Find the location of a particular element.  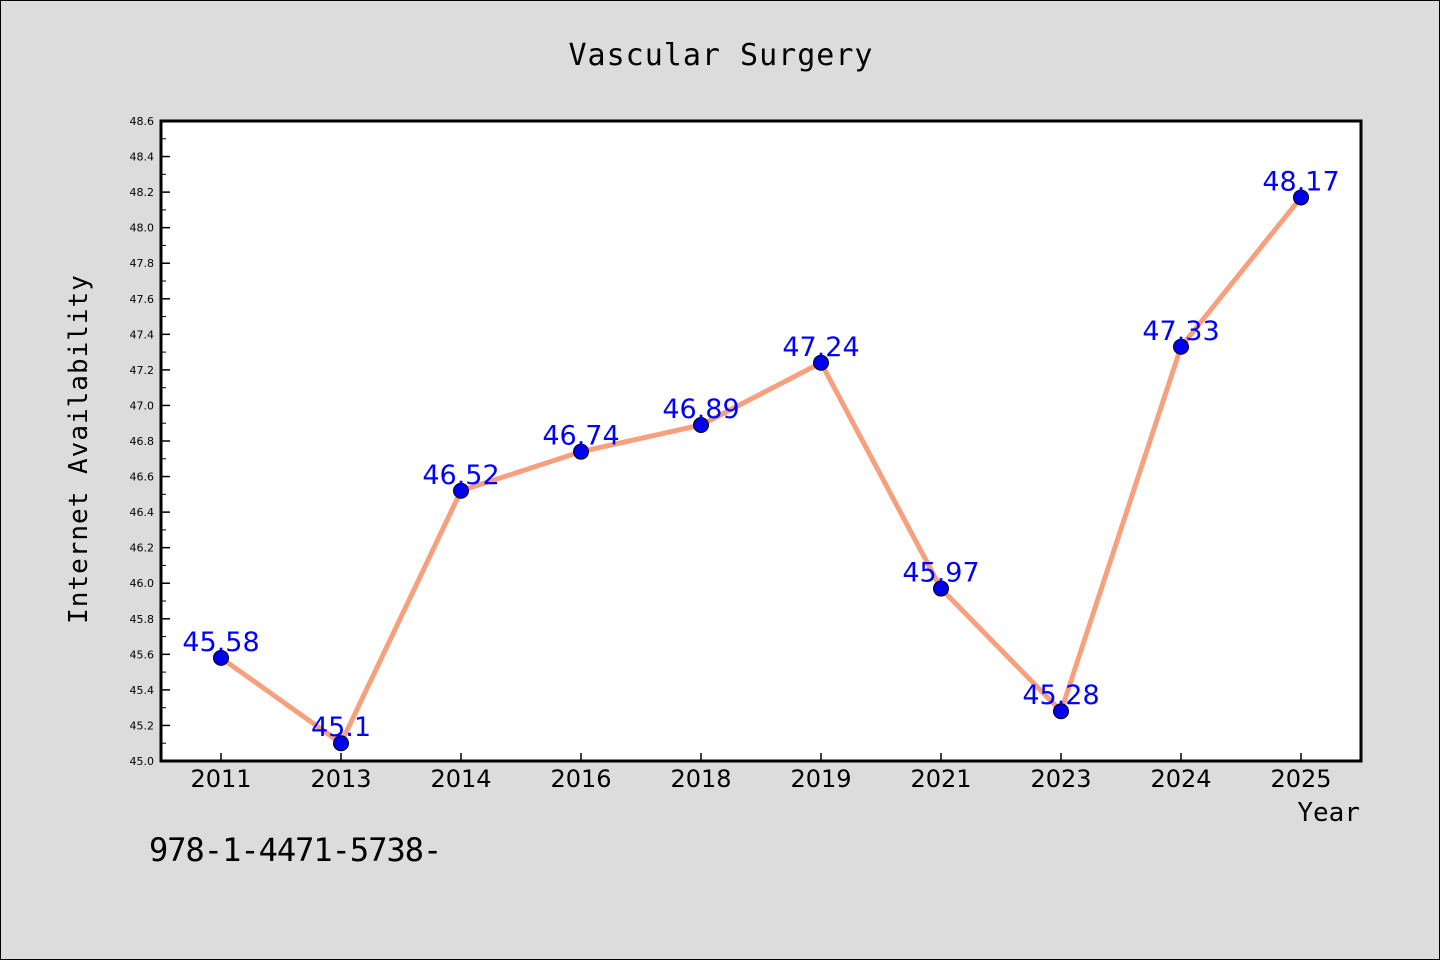

y-tick-label: 45.4 is located at coordinates (142, 690).